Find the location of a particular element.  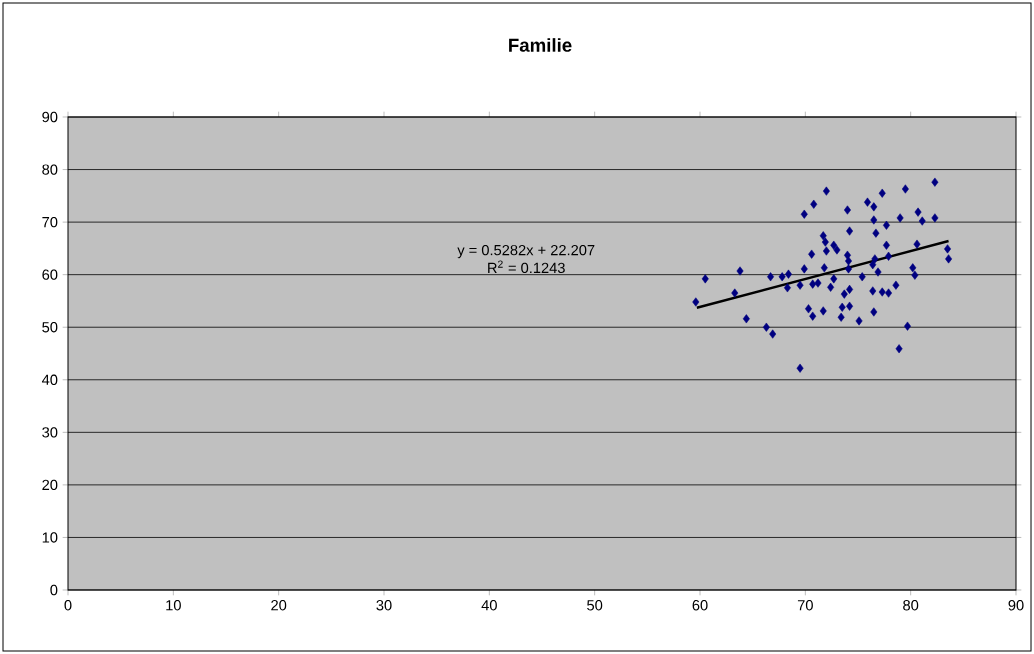

y-tick-label: 10 is located at coordinates (50, 537).